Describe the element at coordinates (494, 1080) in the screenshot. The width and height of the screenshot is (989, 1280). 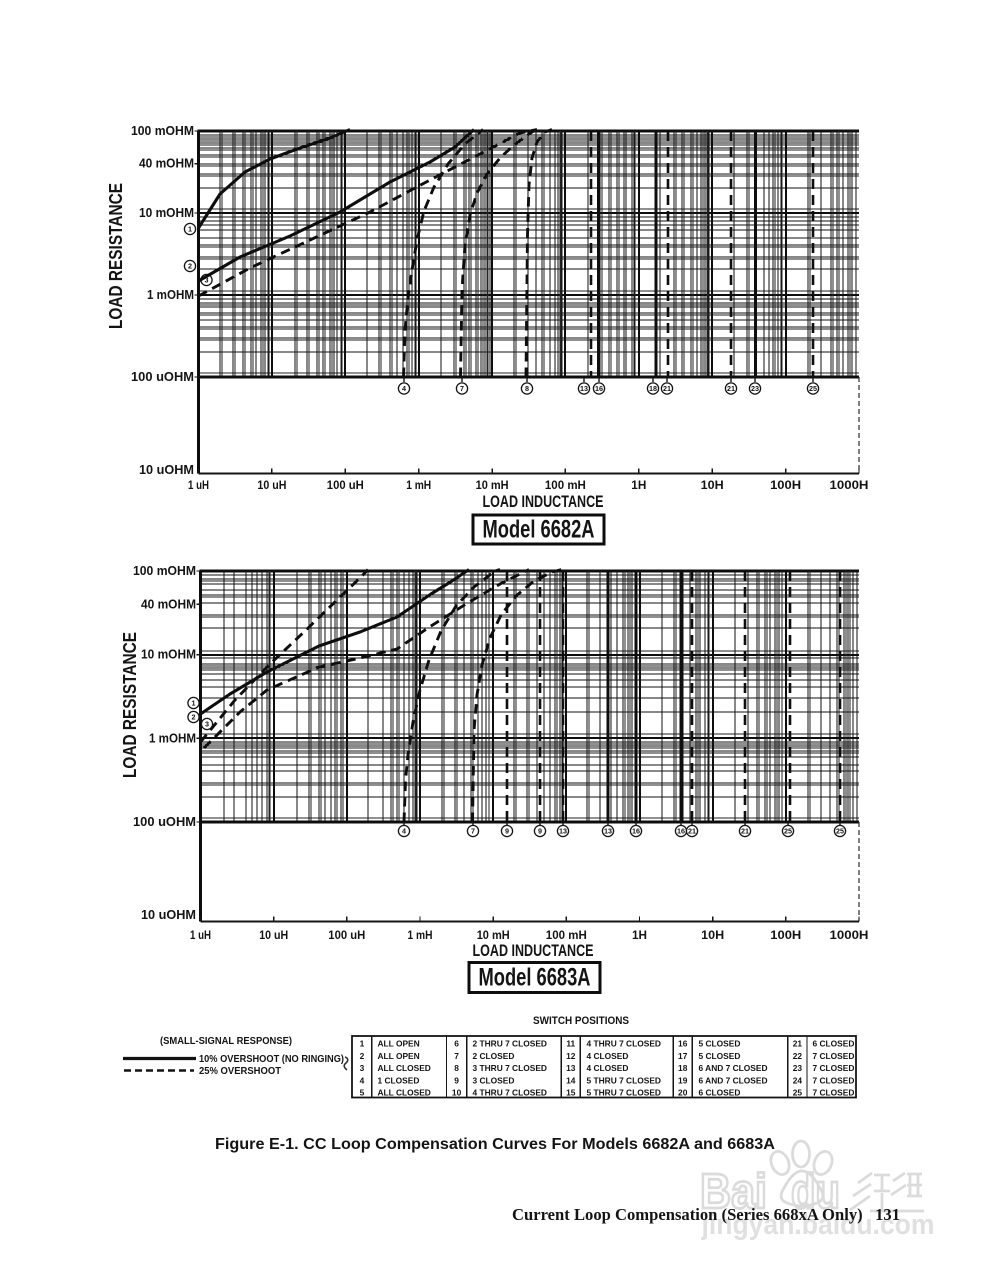
I see `svg-text: 3 CLOSED` at that location.